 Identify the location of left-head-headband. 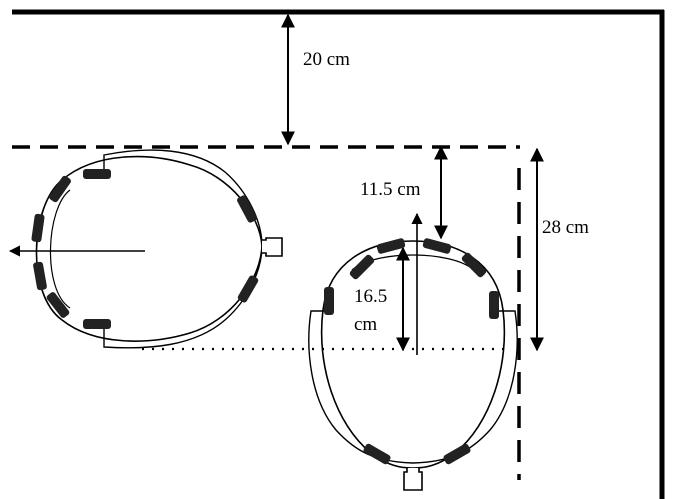
(183, 249).